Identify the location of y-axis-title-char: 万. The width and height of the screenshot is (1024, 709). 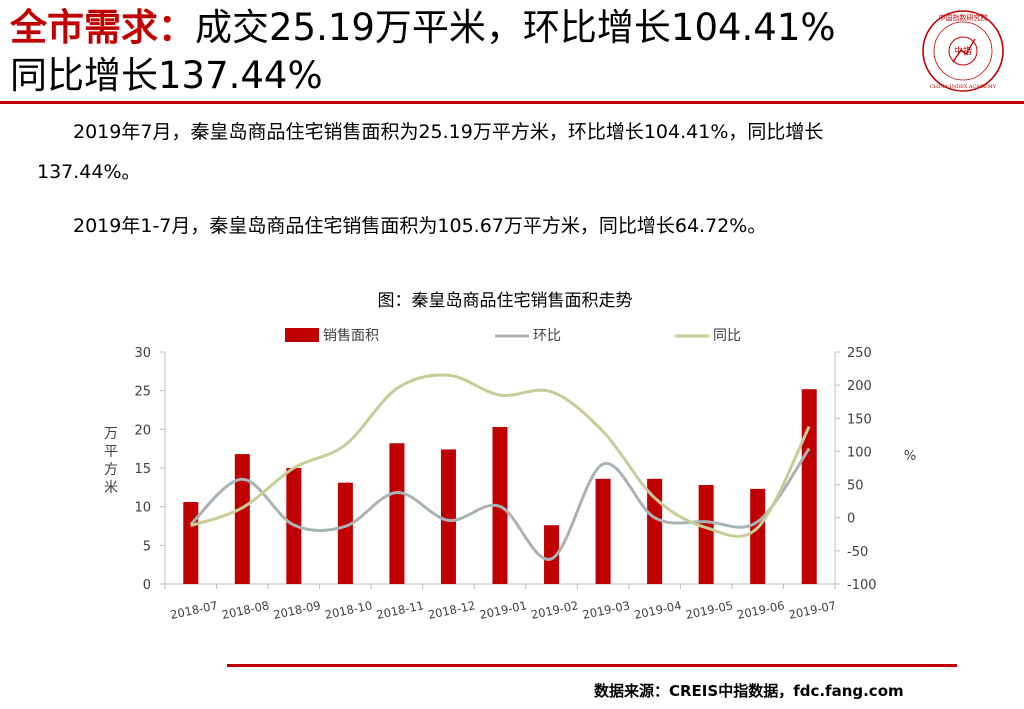
(111, 434).